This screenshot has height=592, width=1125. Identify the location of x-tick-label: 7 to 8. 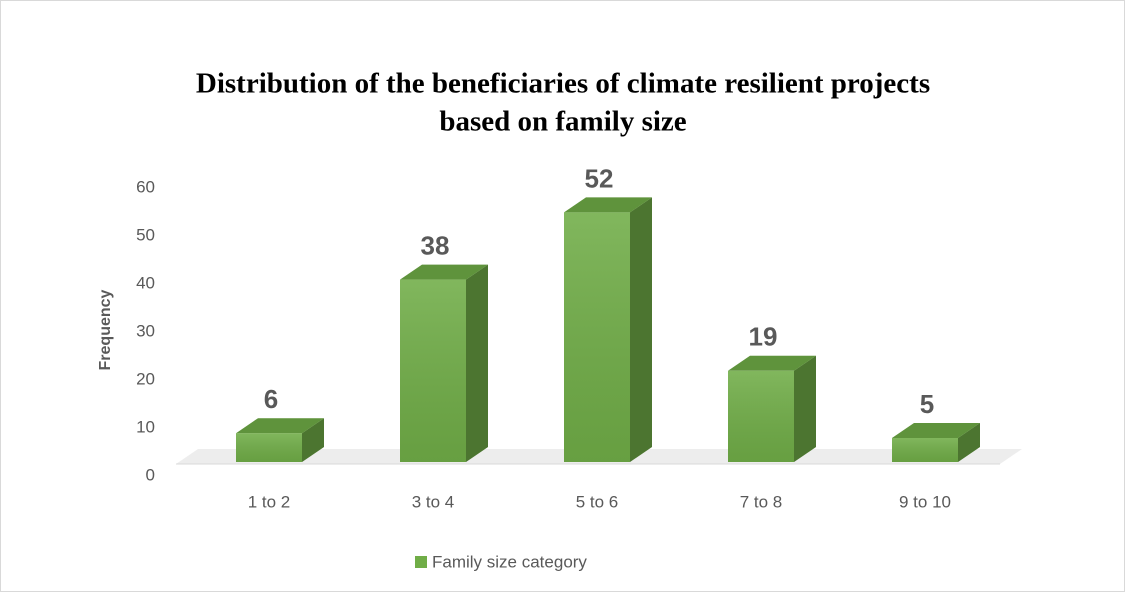
(761, 501).